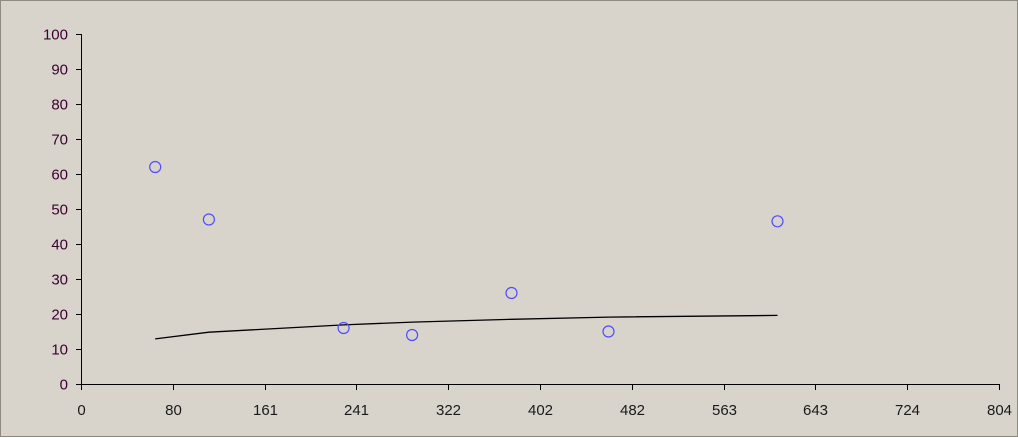  What do you see at coordinates (64, 385) in the screenshot?
I see `y-tick-label: 0` at bounding box center [64, 385].